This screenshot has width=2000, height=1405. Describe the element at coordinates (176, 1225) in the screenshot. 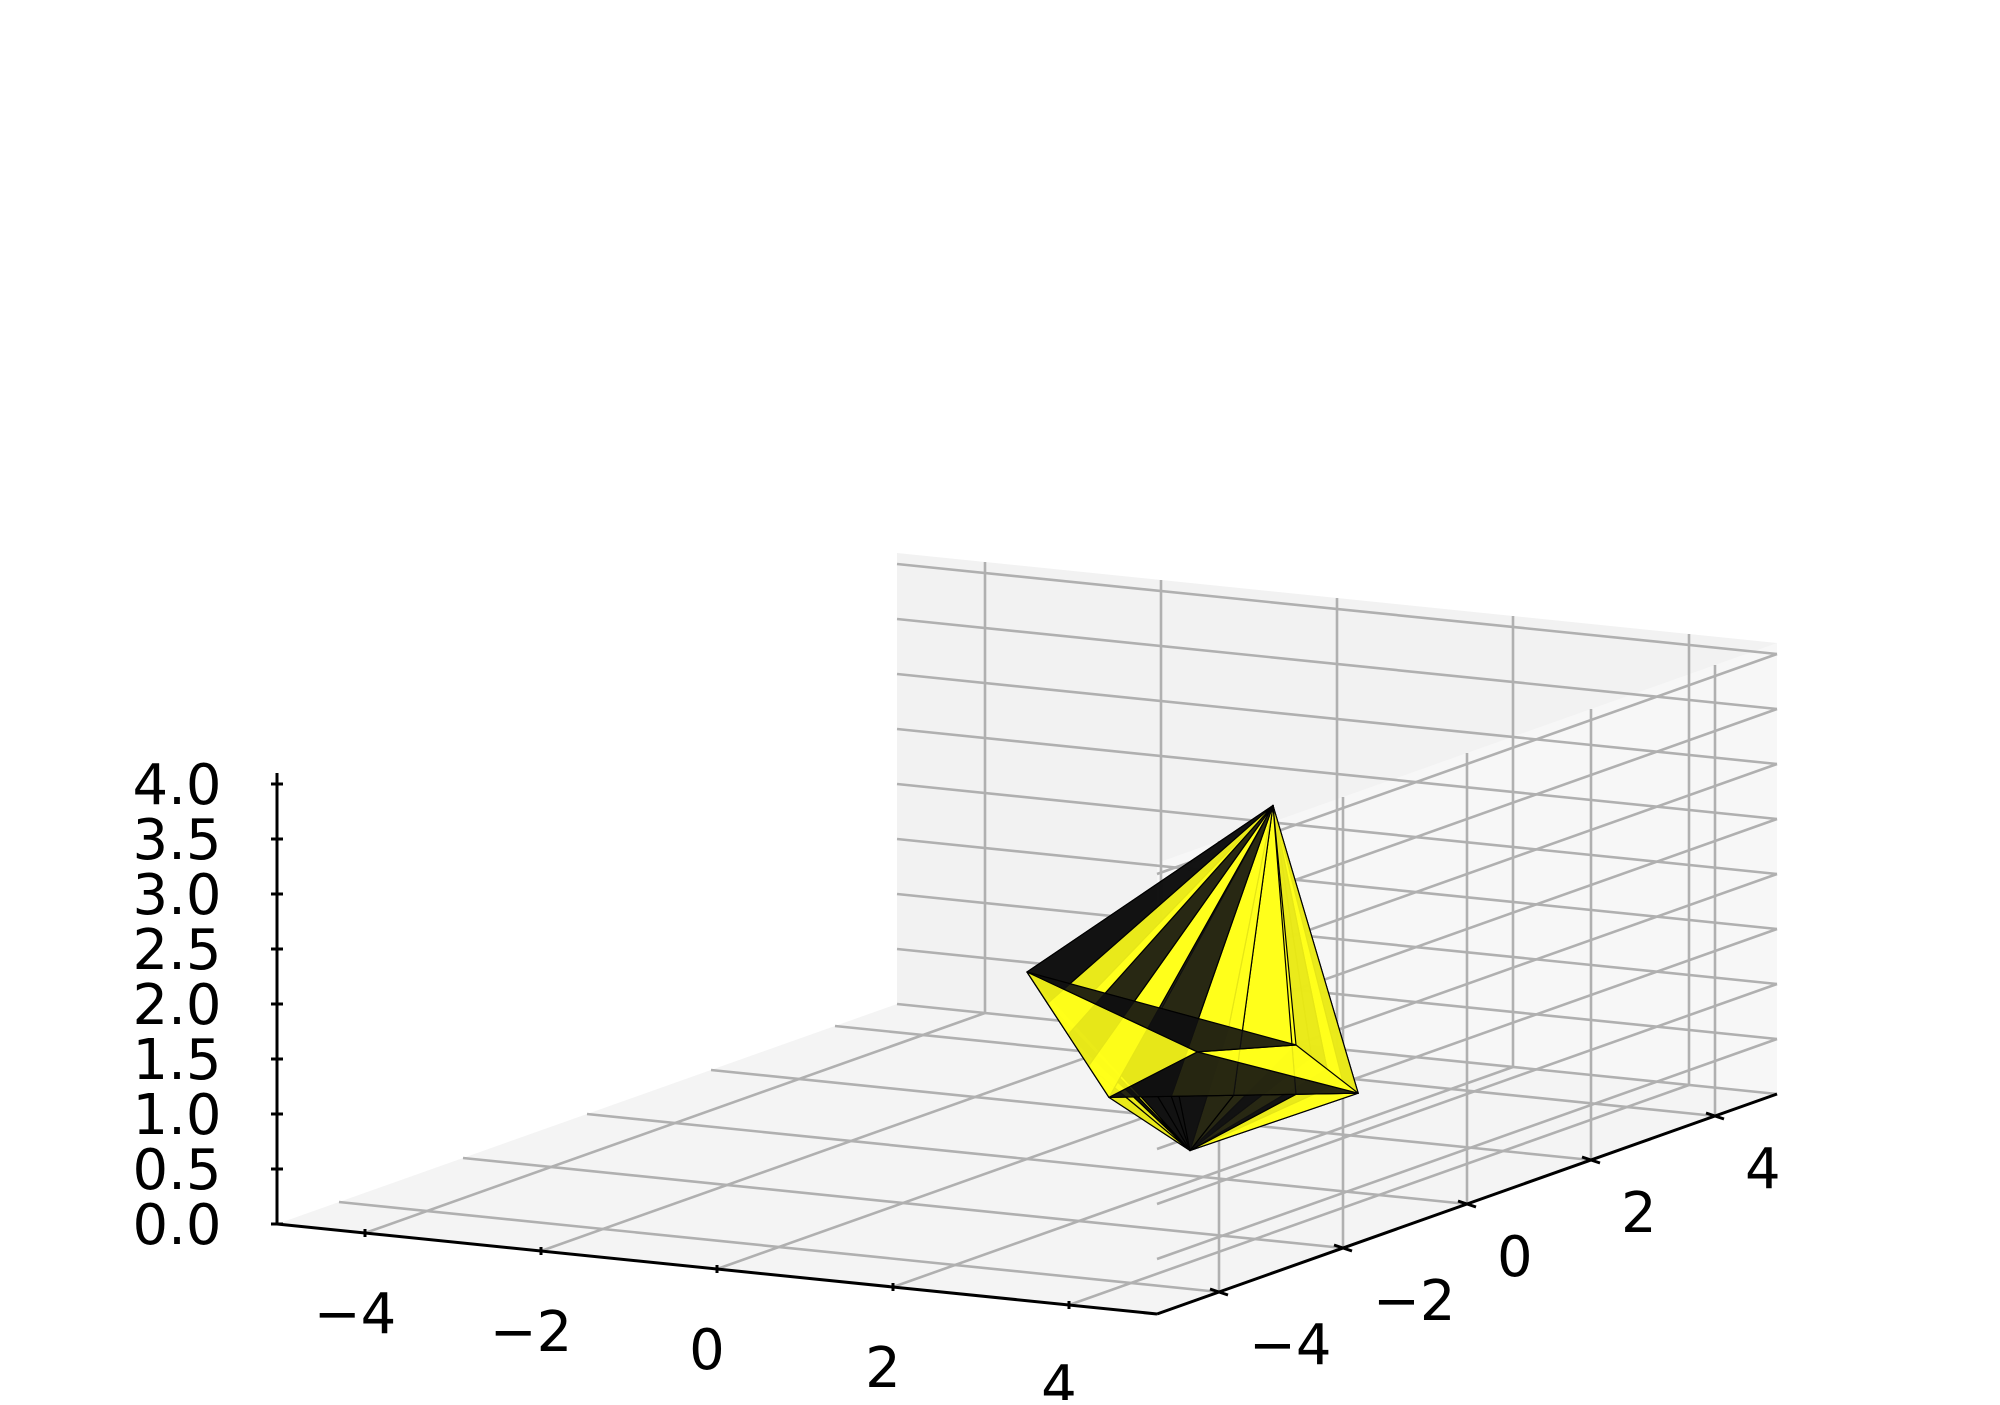

I see `z-tick-label: 0.0` at that location.